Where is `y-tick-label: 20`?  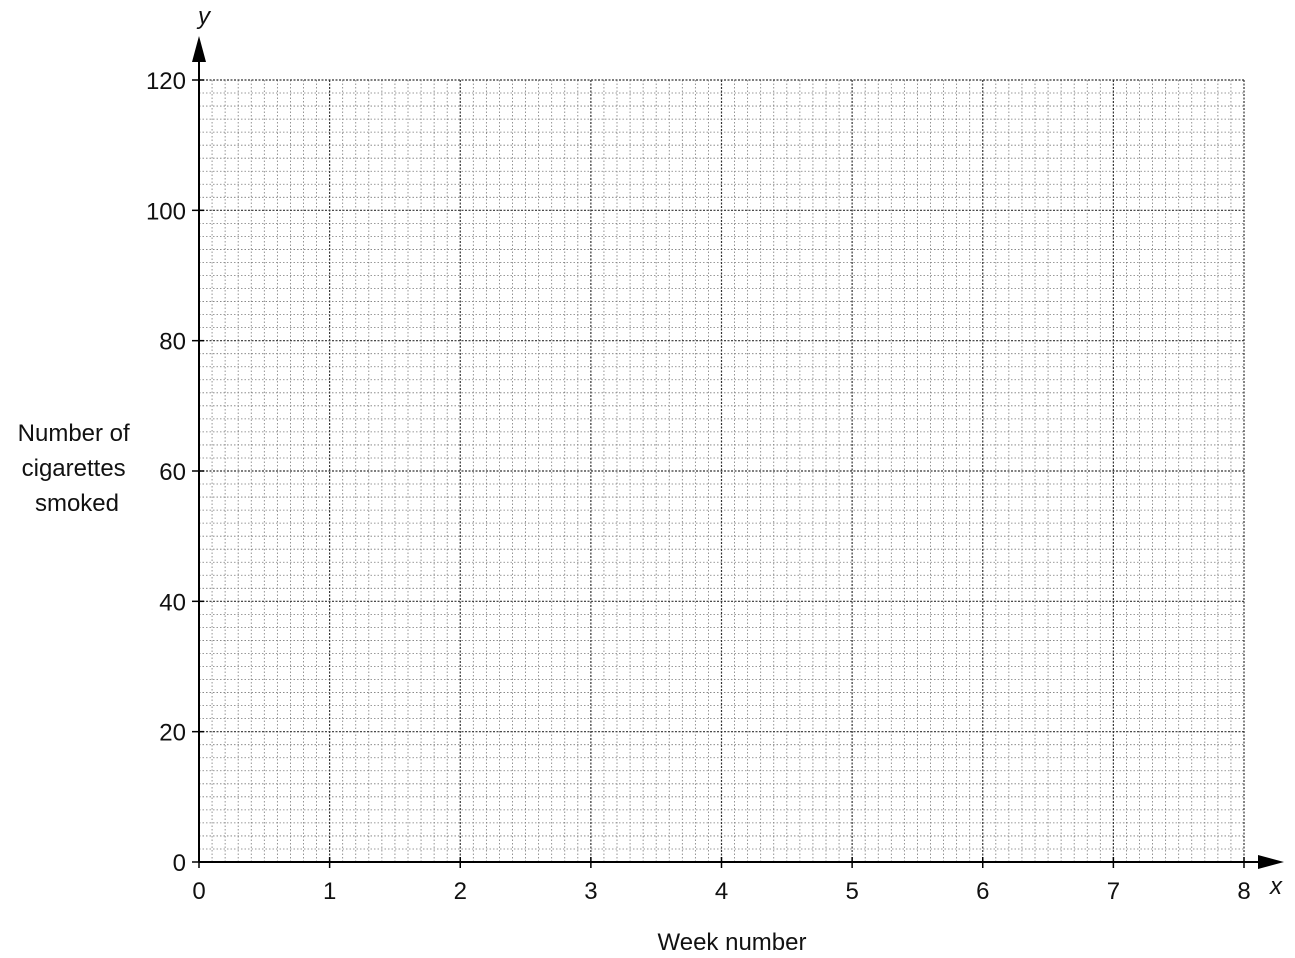
y-tick-label: 20 is located at coordinates (172, 733).